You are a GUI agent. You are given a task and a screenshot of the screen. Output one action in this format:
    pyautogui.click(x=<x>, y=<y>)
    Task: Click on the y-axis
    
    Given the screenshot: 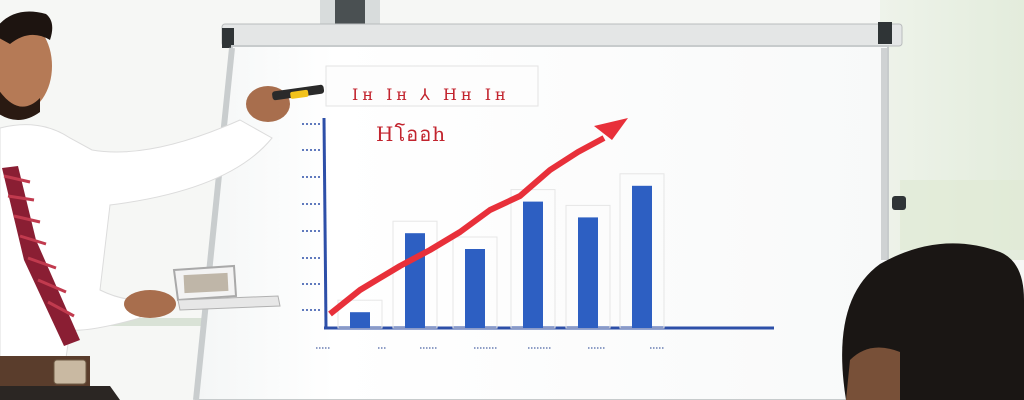 What is the action you would take?
    pyautogui.click(x=315, y=223)
    